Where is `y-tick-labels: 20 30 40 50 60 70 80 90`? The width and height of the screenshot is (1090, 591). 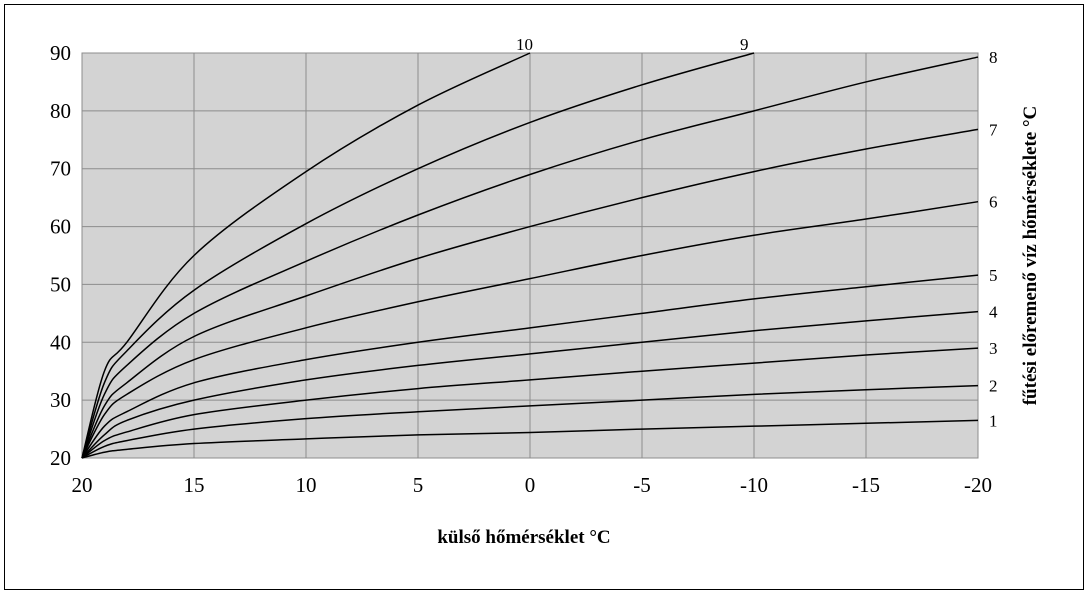 y-tick-labels: 20 30 40 50 60 70 80 90 is located at coordinates (60, 255).